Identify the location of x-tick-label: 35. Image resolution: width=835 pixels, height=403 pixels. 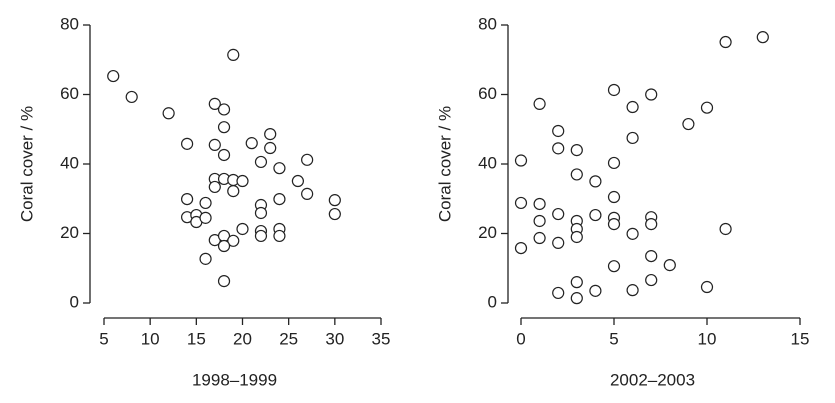
(381, 338).